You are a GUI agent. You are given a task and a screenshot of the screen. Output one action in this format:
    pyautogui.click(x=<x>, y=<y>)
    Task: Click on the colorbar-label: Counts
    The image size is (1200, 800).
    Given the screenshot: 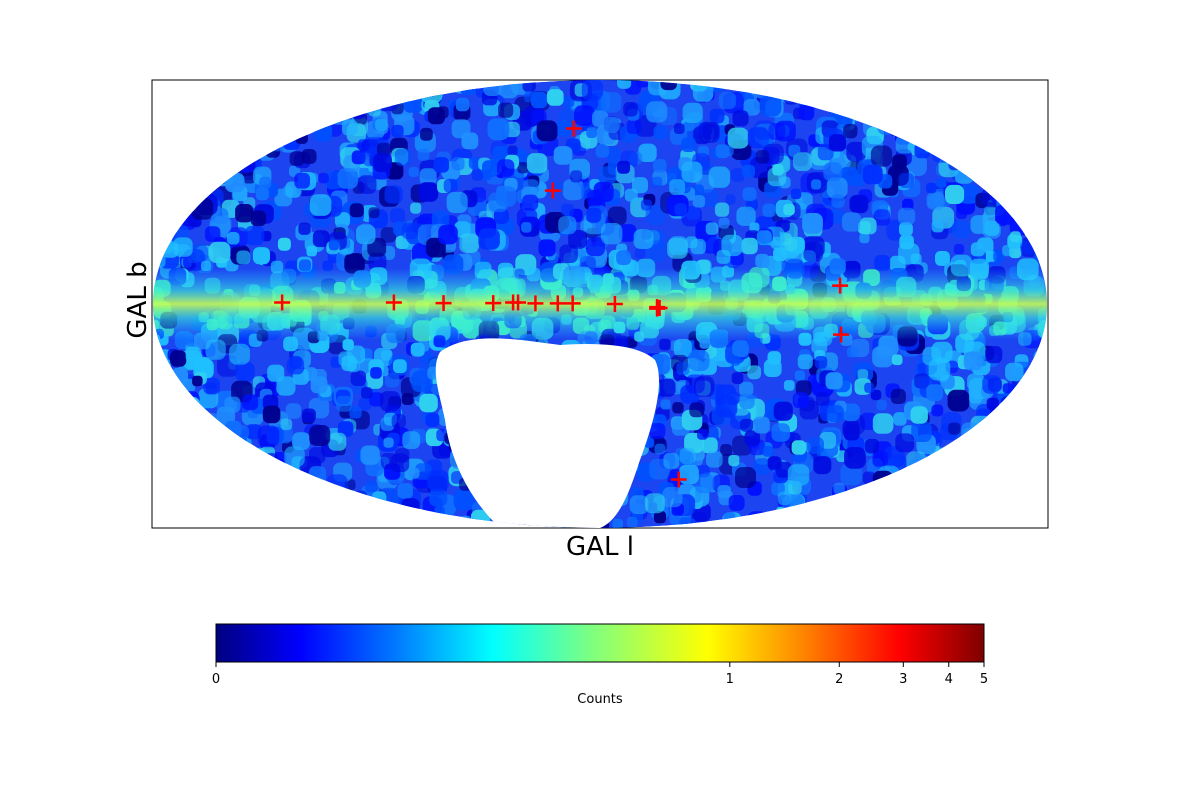 What is the action you would take?
    pyautogui.click(x=600, y=699)
    